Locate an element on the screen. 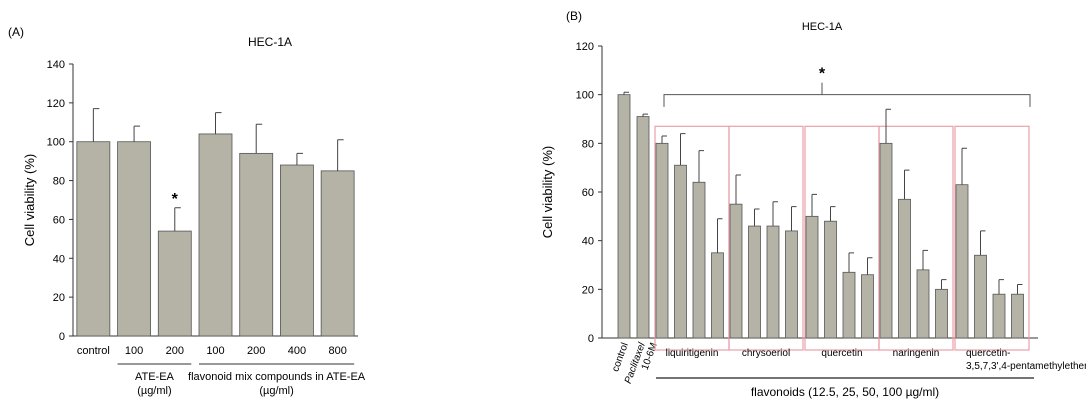 The height and width of the screenshot is (416, 1086). flavonoids-label-b: flavonoids (12.5, 25, 50, 100 µg/ml) is located at coordinates (845, 392).